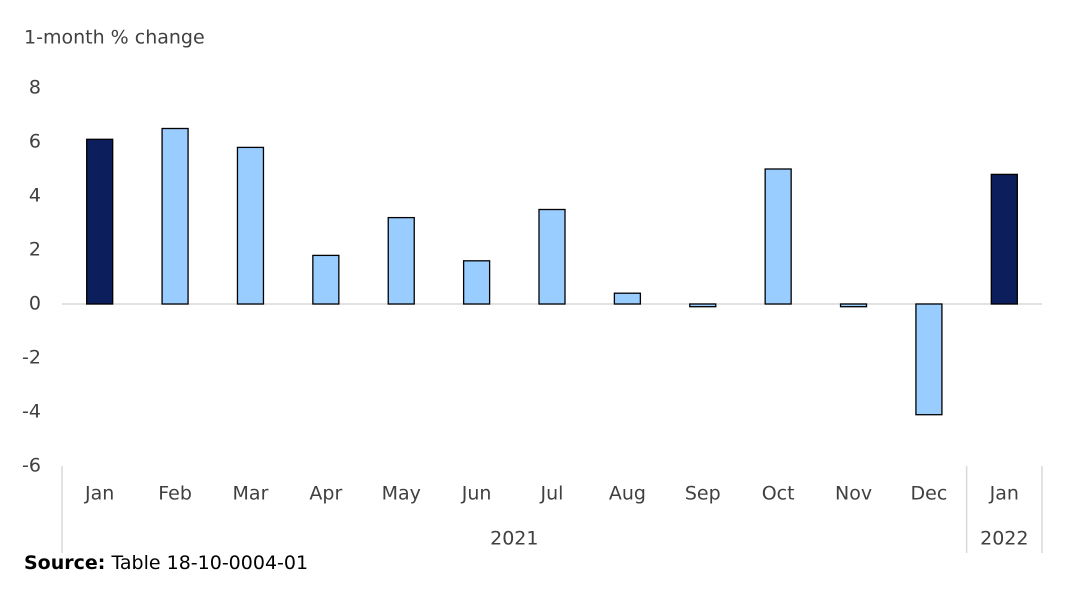  What do you see at coordinates (251, 494) in the screenshot?
I see `x-tick-label: Mar` at bounding box center [251, 494].